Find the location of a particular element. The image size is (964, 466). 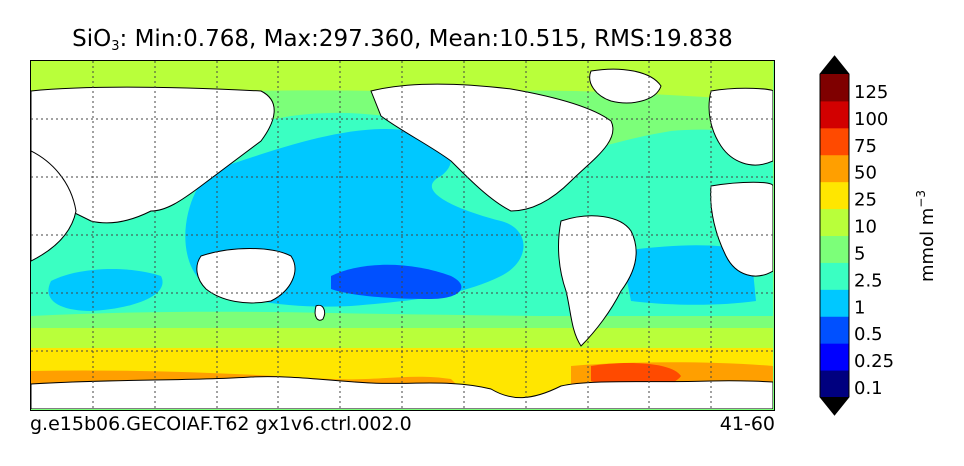

colorbar-tick-label: 0.5 is located at coordinates (868, 334).